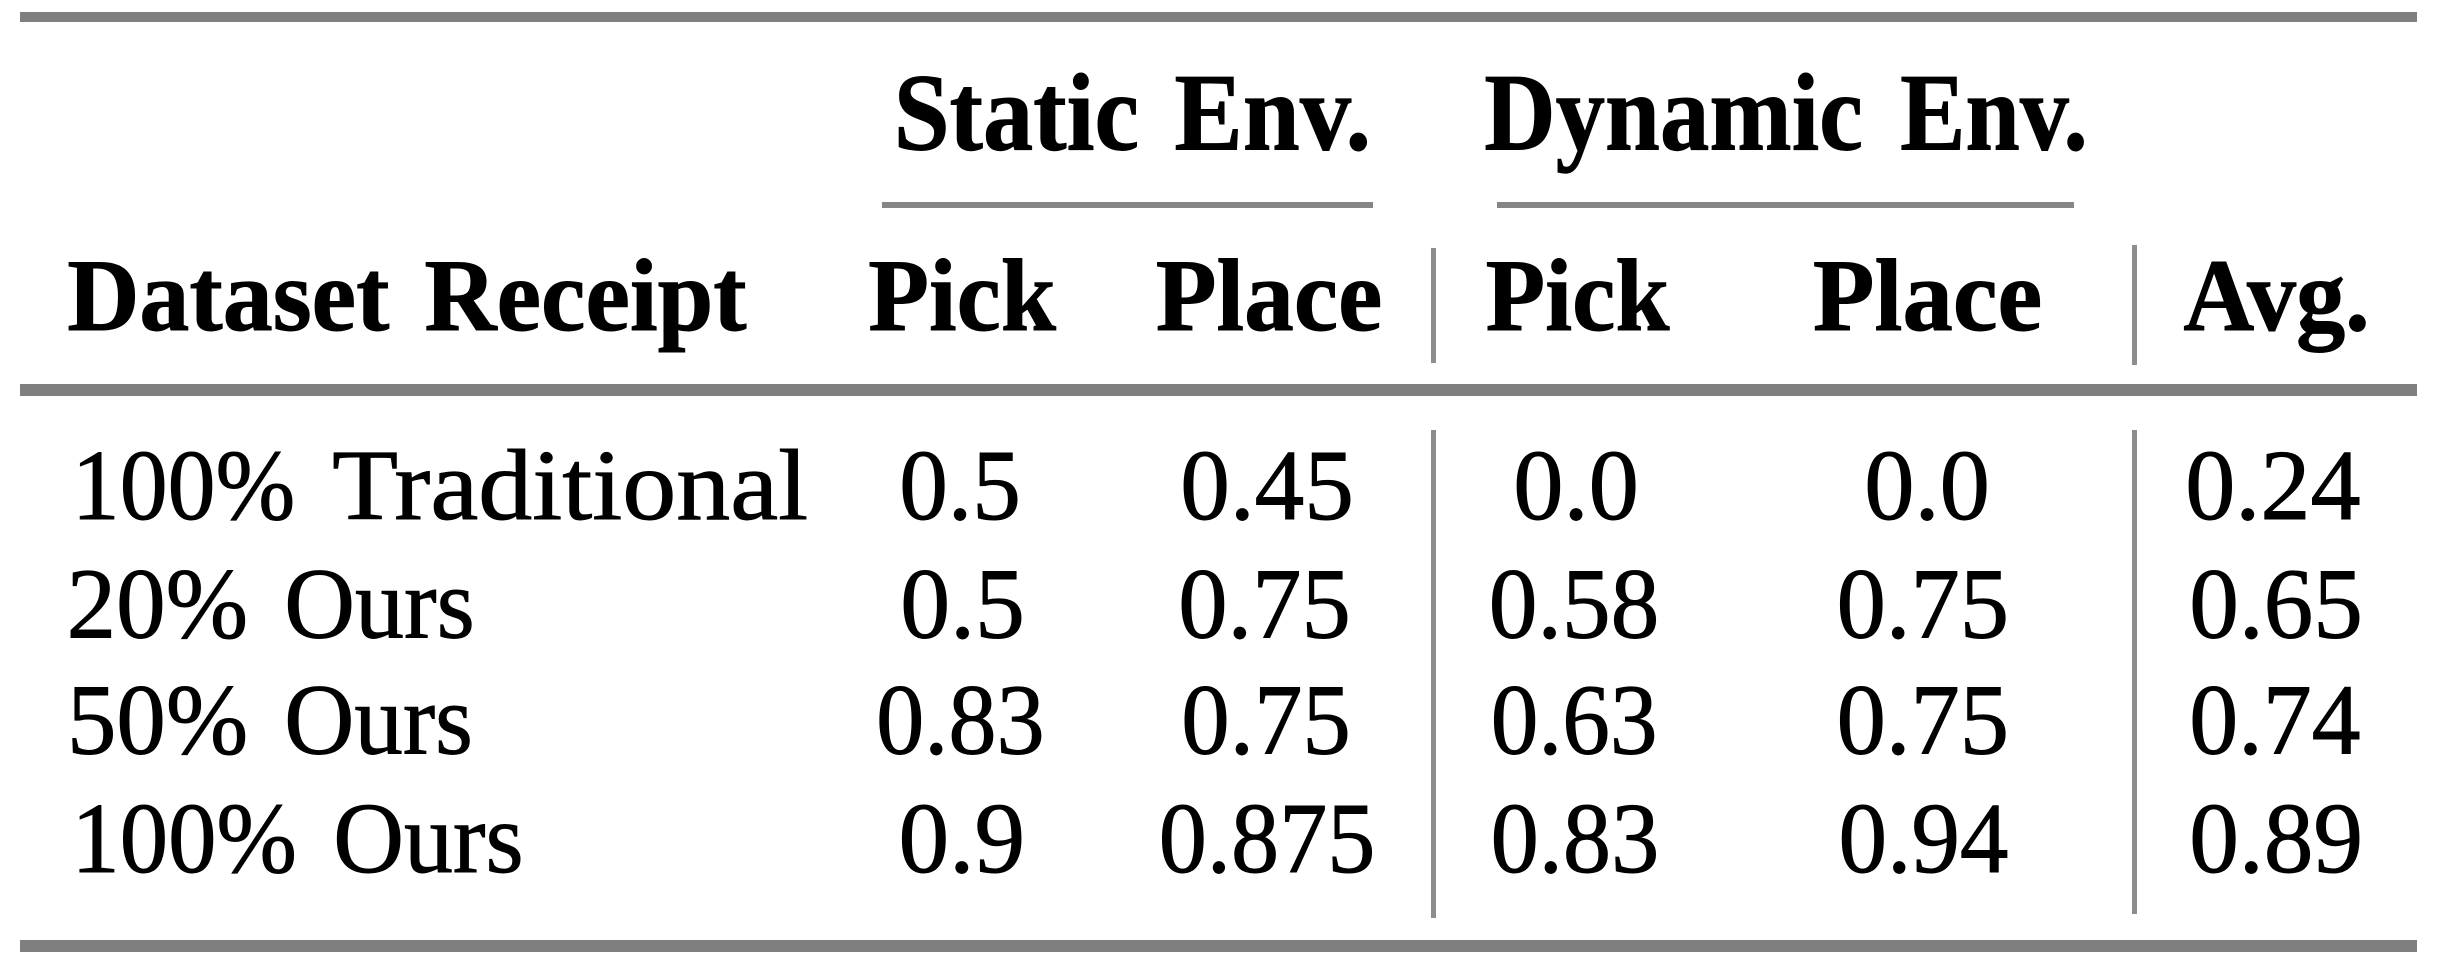  I want to click on svg-text: 50%, so click(157, 720).